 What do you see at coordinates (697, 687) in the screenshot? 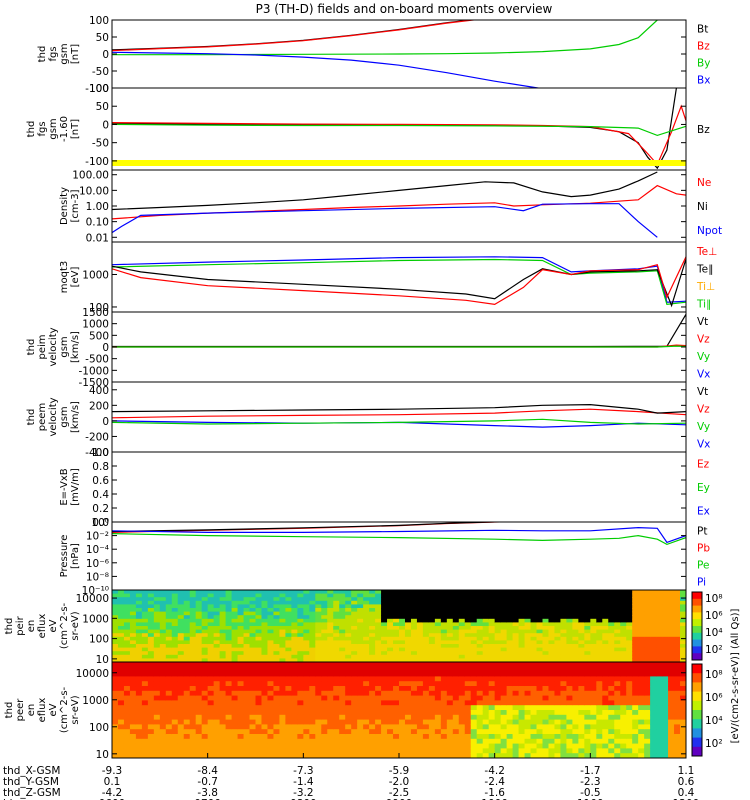
I see `colorbar-segment` at bounding box center [697, 687].